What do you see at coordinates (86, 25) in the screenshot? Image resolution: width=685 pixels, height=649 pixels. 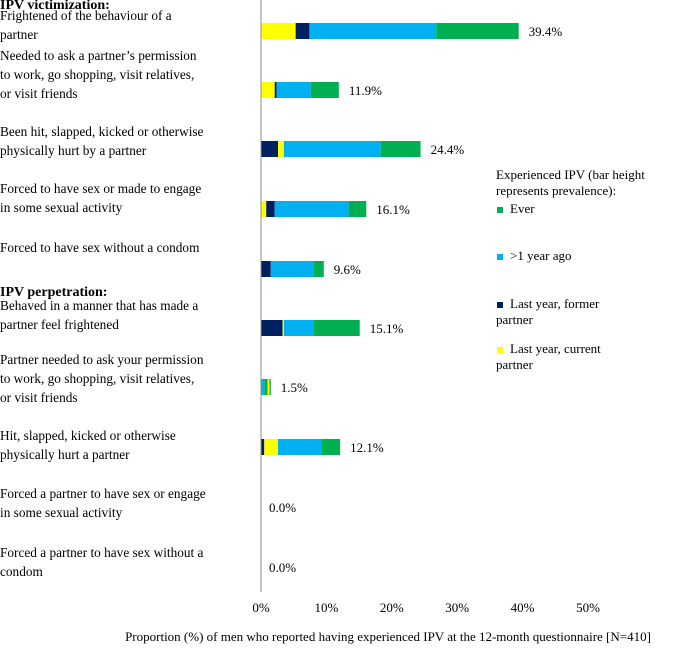 I see `category-label: Frightened of the behaviour of a partner` at bounding box center [86, 25].